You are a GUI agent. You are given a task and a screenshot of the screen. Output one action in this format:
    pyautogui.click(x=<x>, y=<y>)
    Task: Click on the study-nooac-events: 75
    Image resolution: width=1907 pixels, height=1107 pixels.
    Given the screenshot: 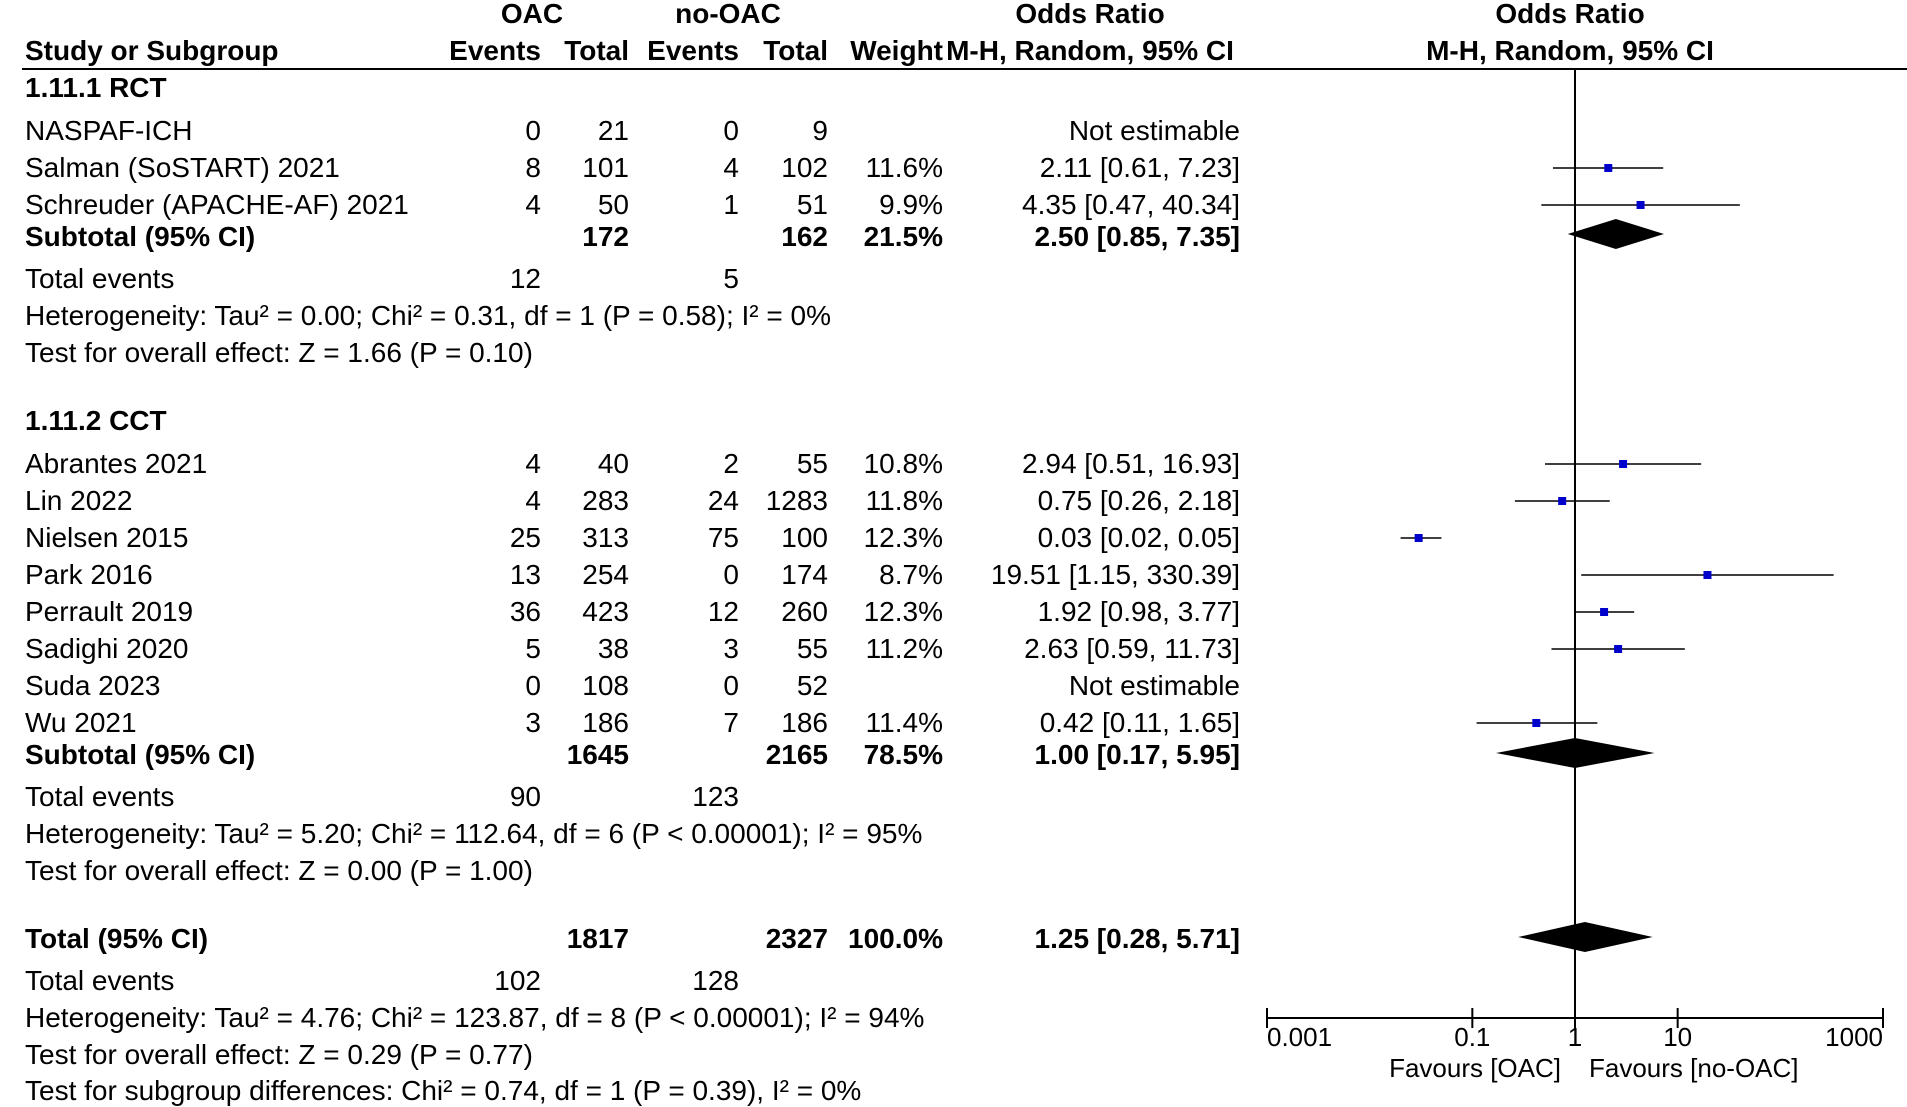 What is the action you would take?
    pyautogui.click(x=723, y=537)
    